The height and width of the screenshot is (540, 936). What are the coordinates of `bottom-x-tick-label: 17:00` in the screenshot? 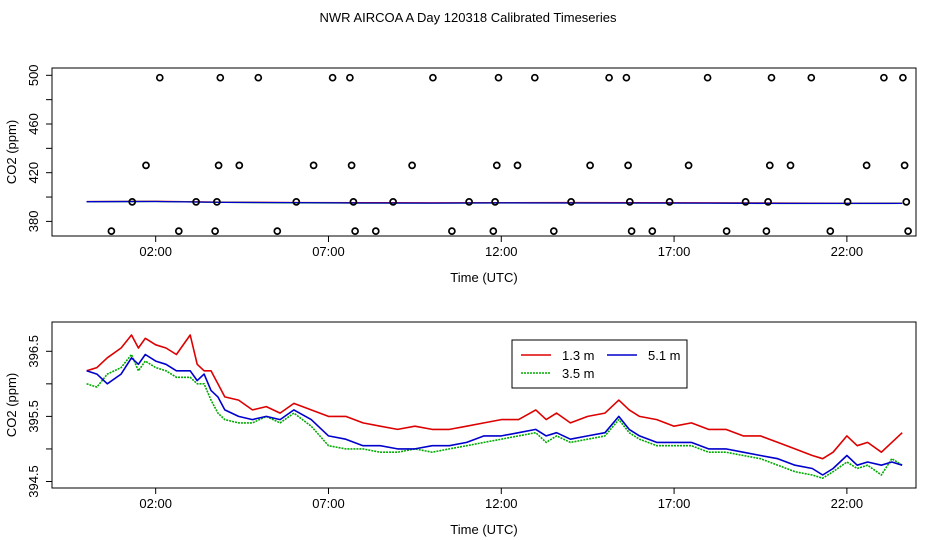 It's located at (674, 503).